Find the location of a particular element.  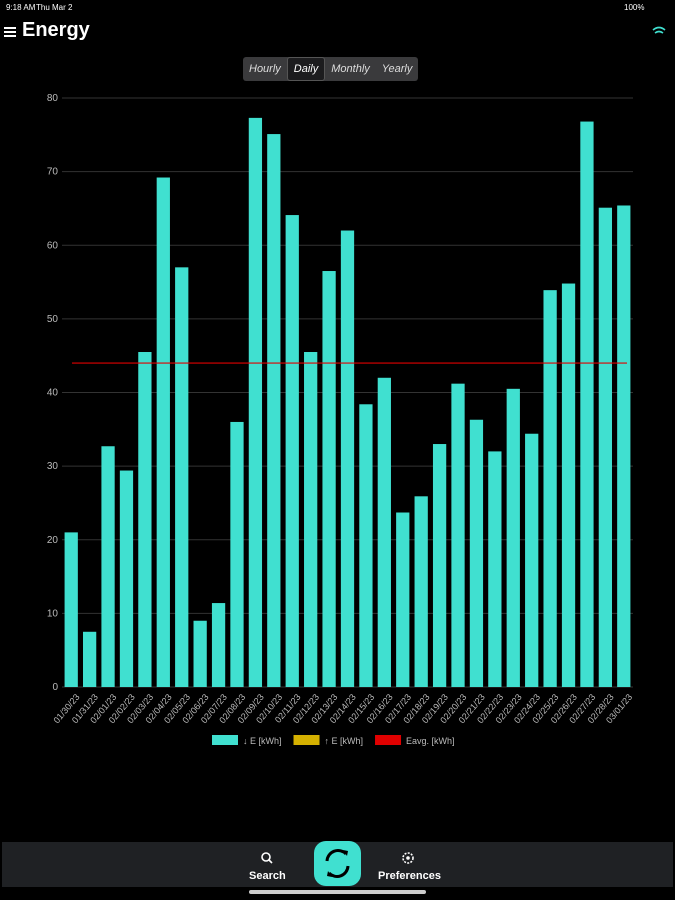

y-tick-label: 80 is located at coordinates (53, 98).